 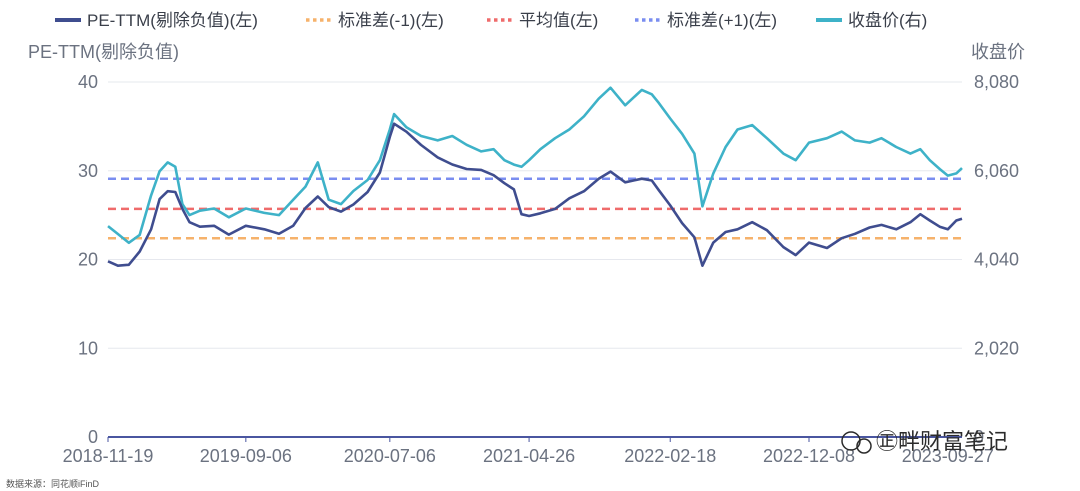 I want to click on data-source-note: 数据来源：同花顺iFinD, so click(x=53, y=483).